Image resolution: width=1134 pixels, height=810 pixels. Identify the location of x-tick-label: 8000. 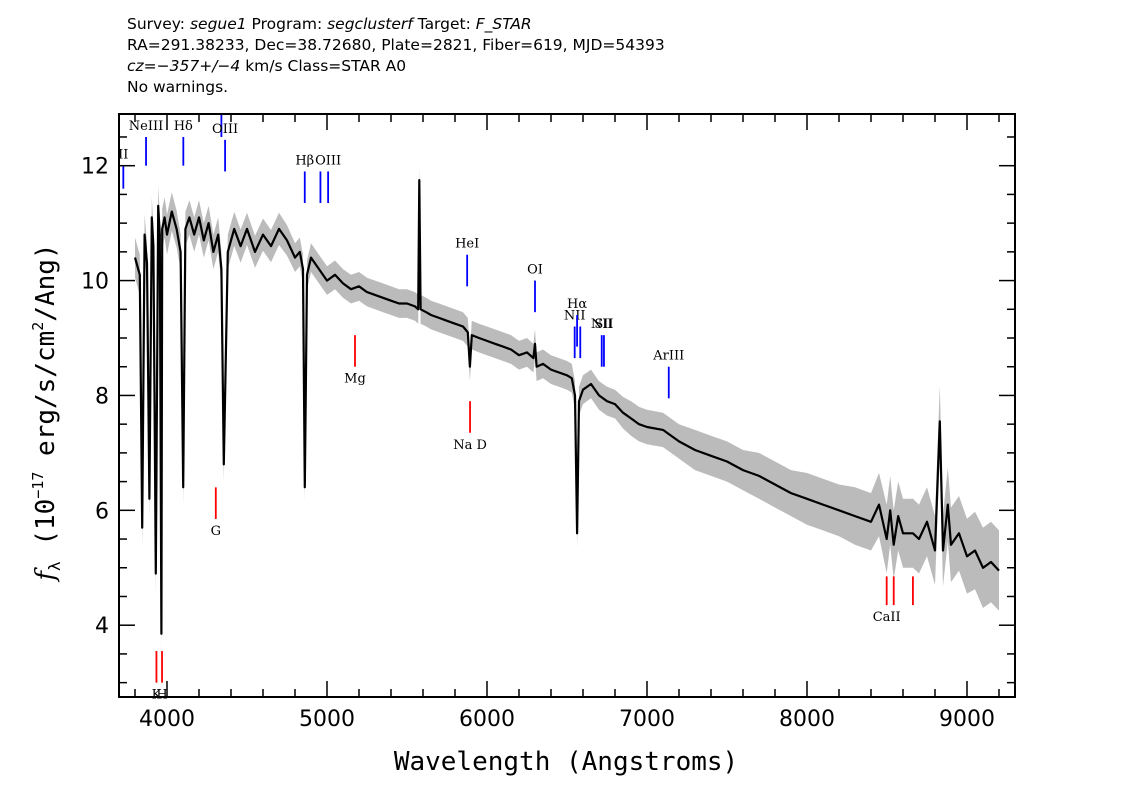
(807, 719).